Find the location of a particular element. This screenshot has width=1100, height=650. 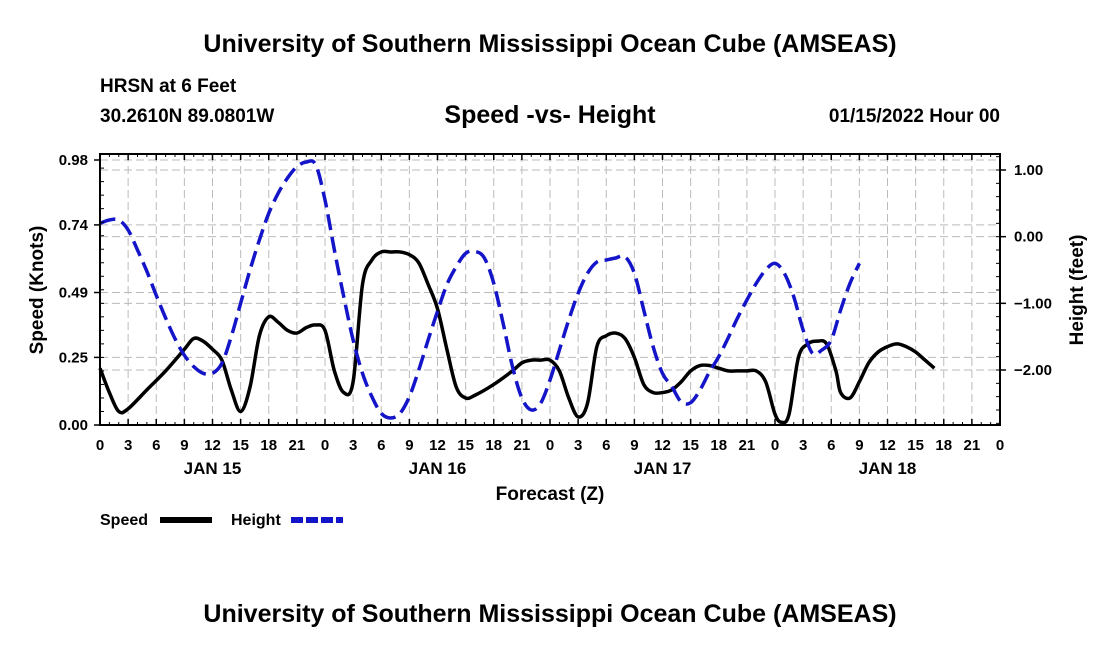

station-name: HRSN at 6 Feet is located at coordinates (168, 86).